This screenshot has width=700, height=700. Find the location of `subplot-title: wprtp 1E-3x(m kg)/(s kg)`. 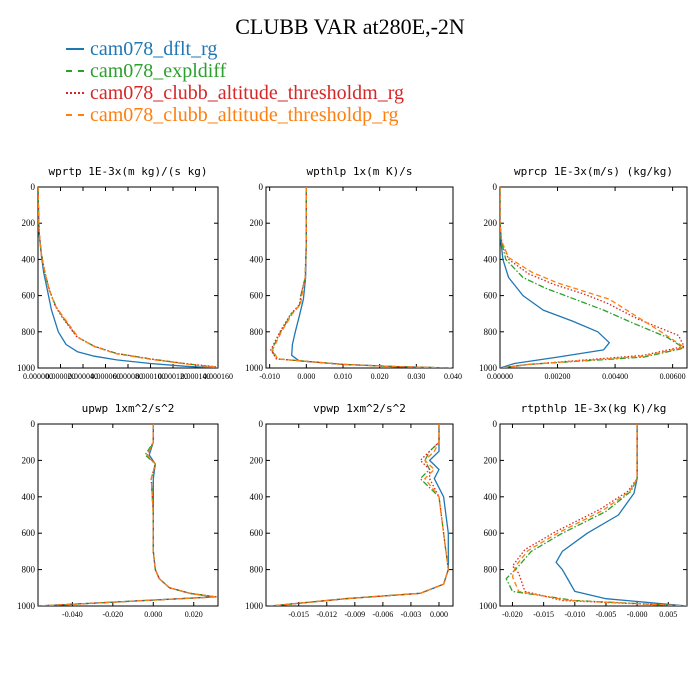

subplot-title: wprtp 1E-3x(m kg)/(s kg) is located at coordinates (128, 171).